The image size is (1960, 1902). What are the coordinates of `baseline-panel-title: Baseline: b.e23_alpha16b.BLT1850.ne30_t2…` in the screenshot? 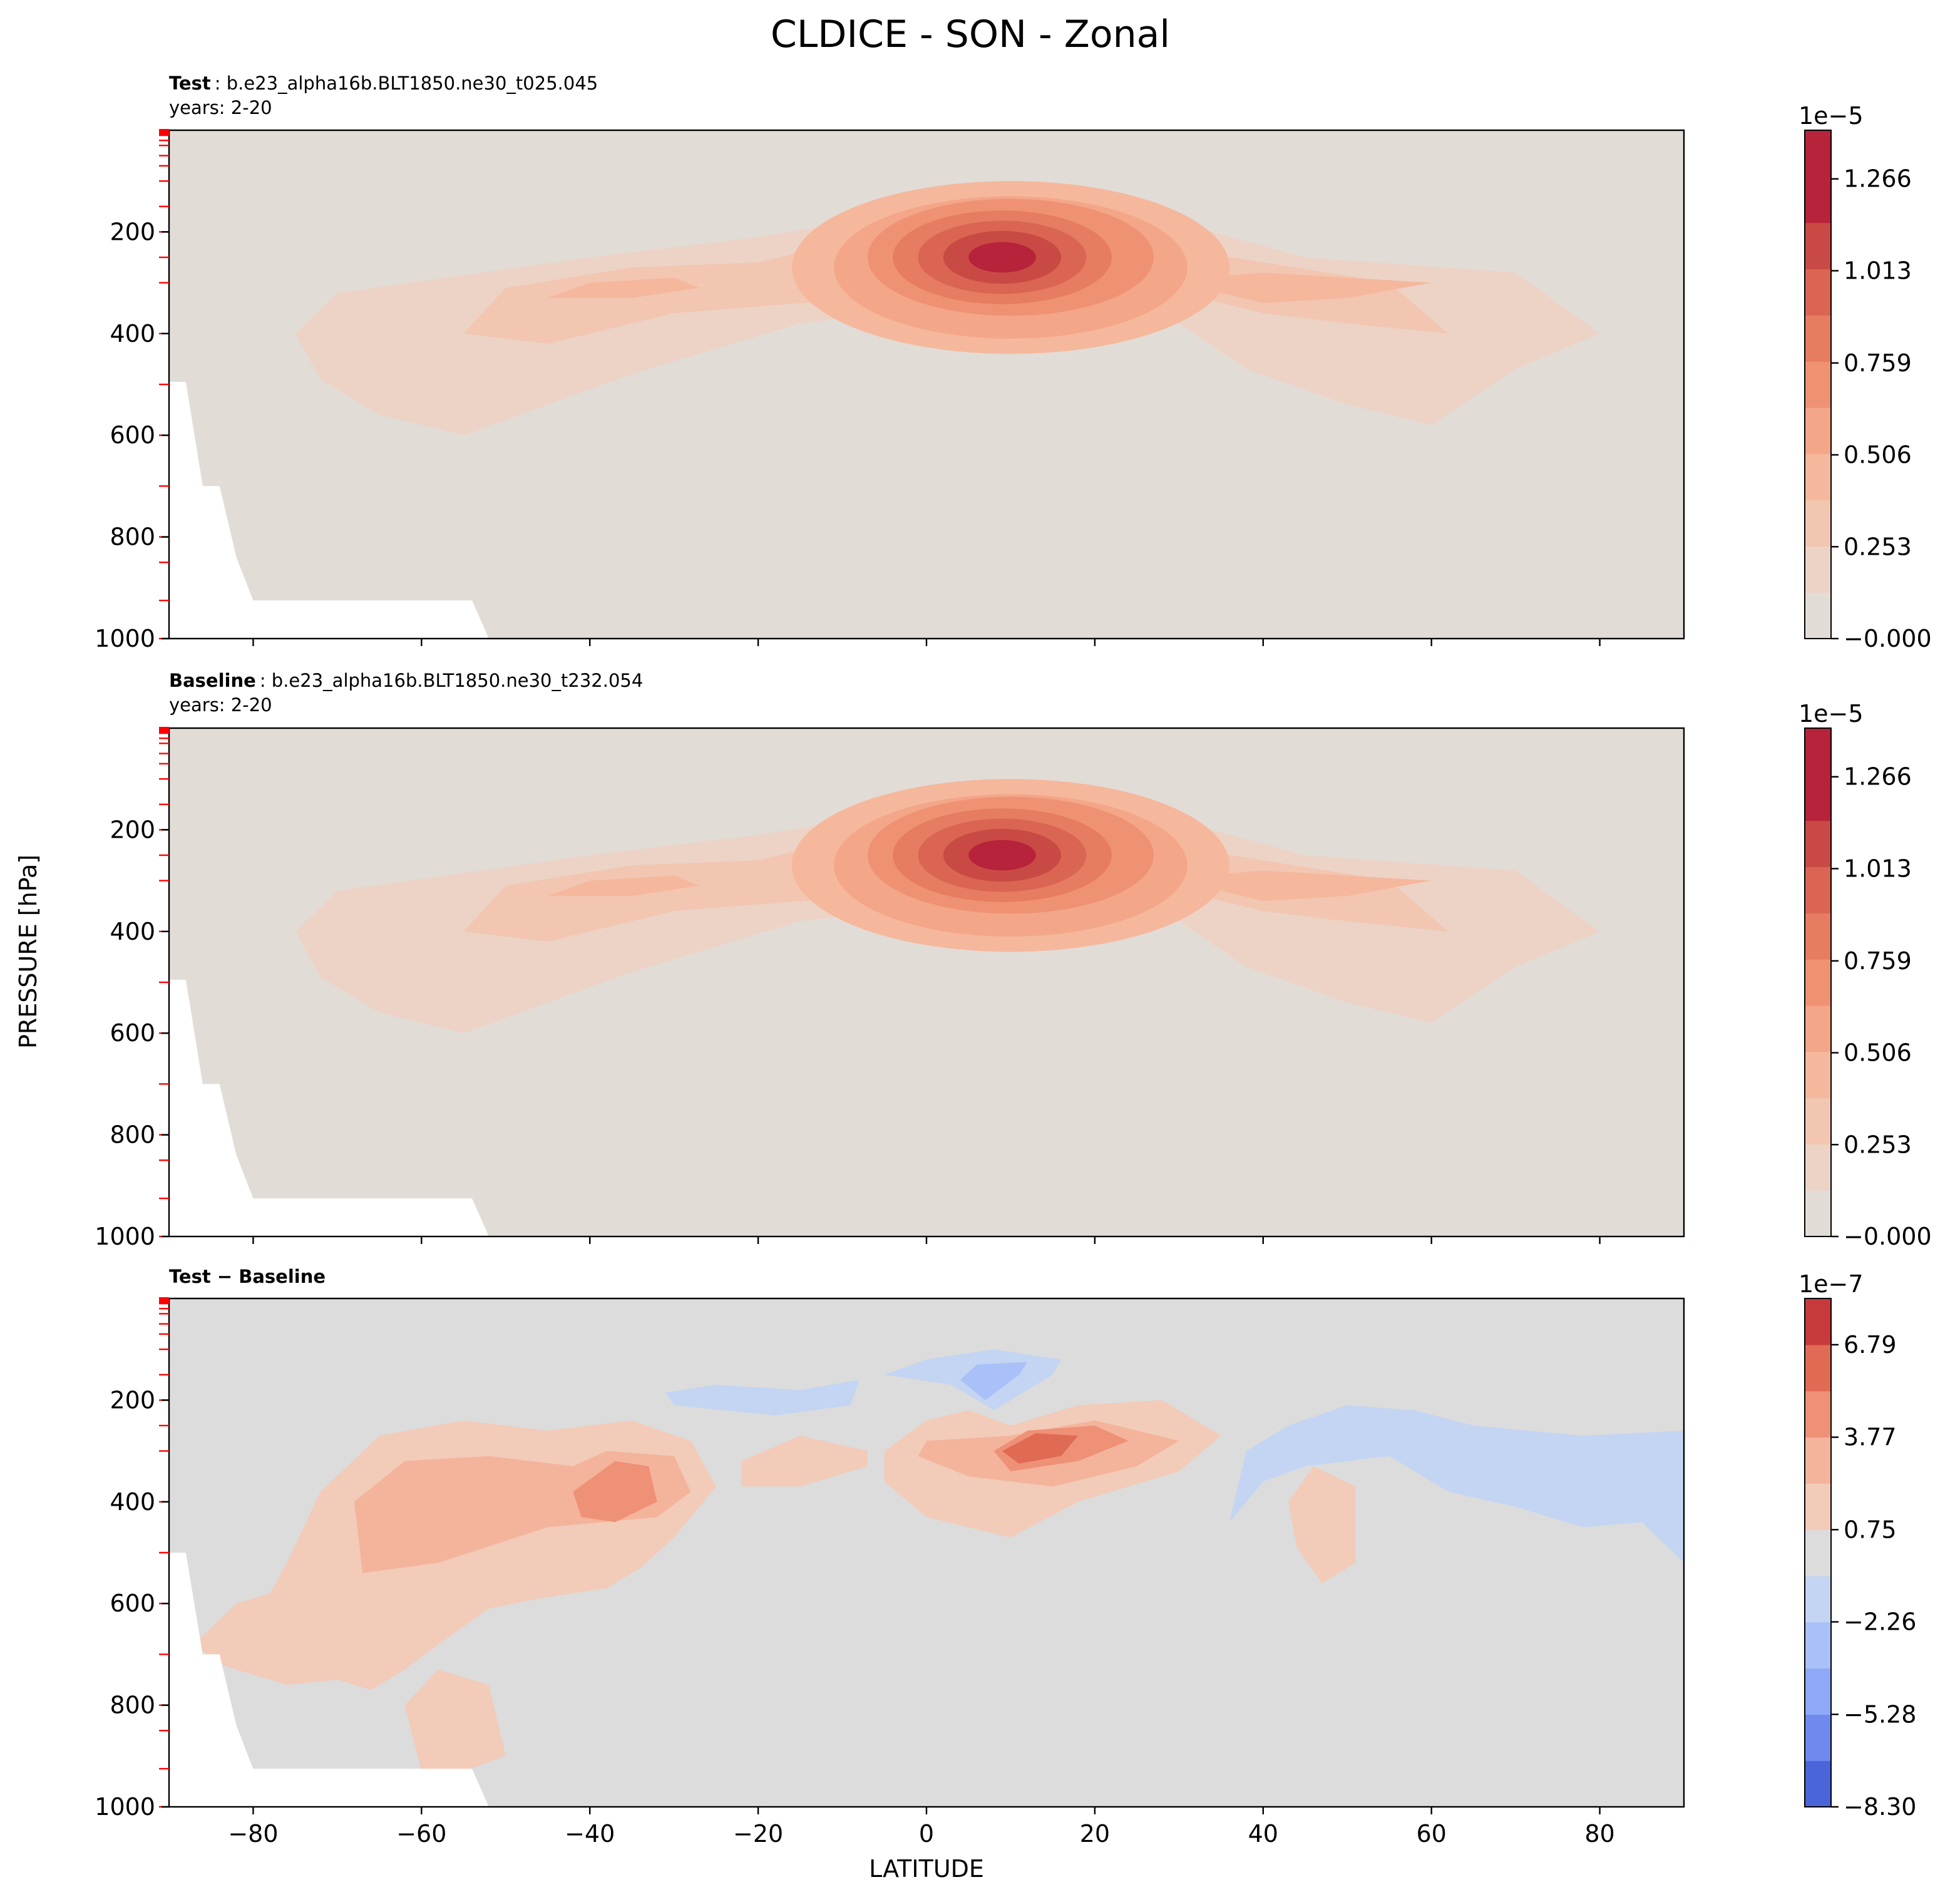 It's located at (406, 680).